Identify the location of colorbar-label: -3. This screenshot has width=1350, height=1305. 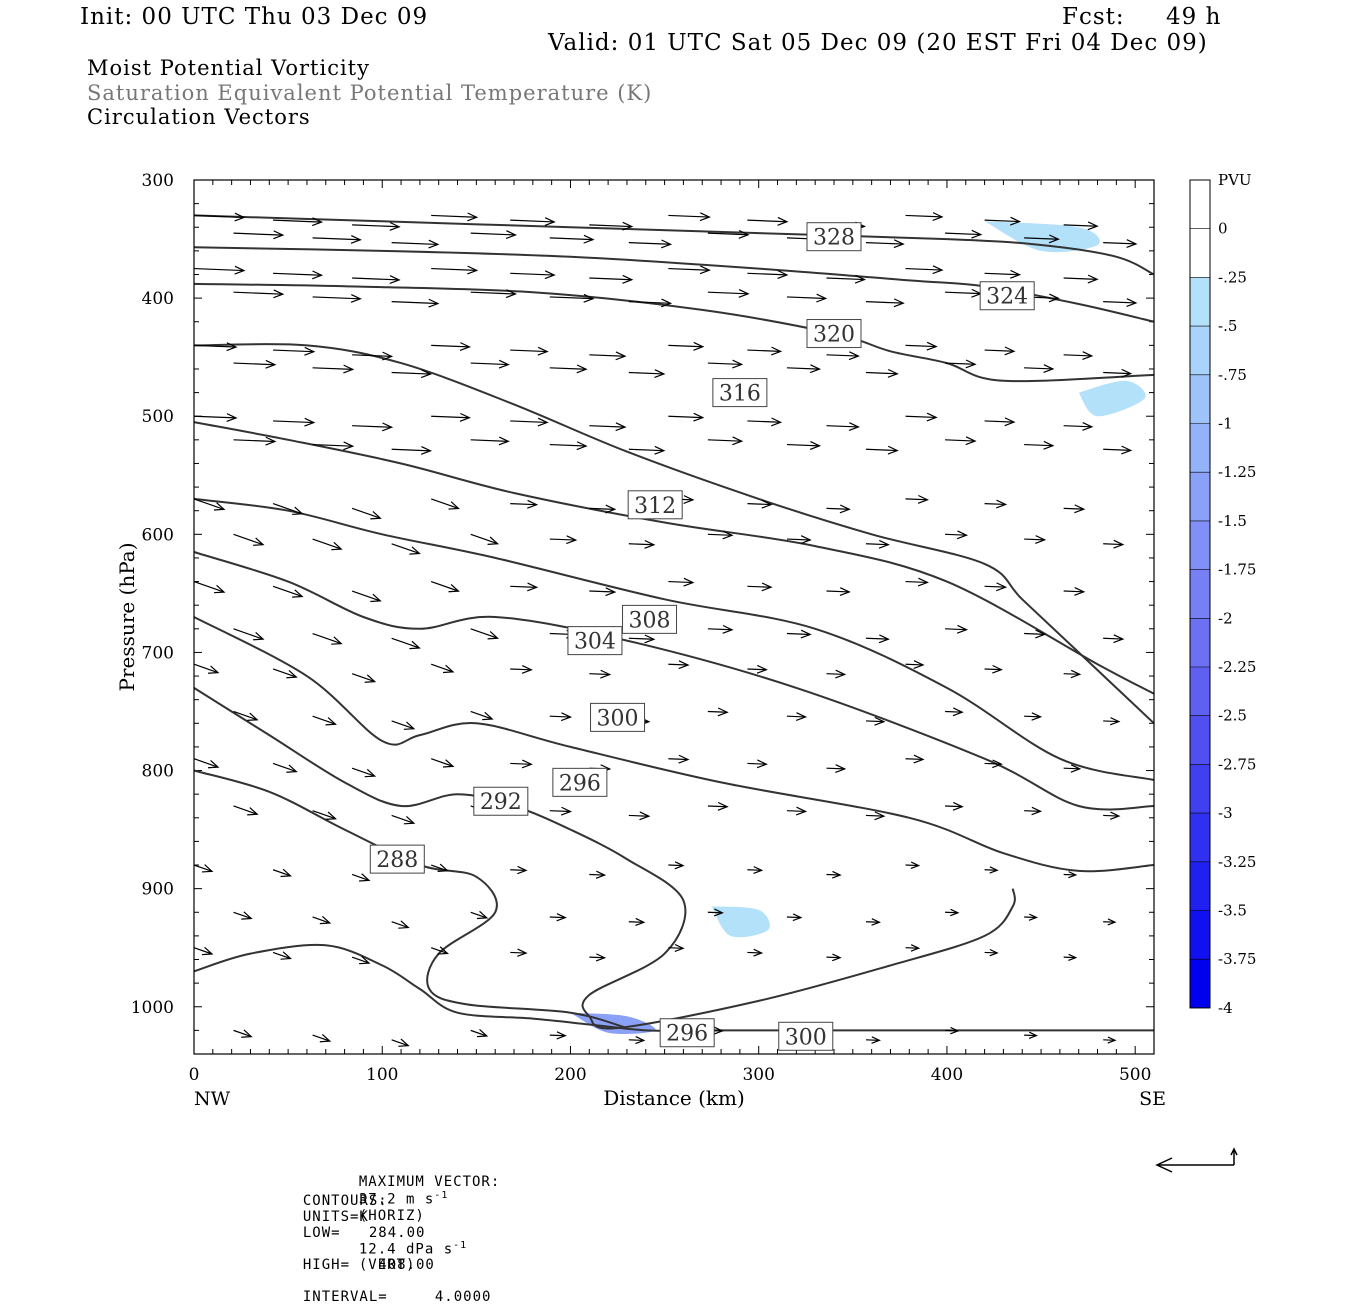
(1225, 813).